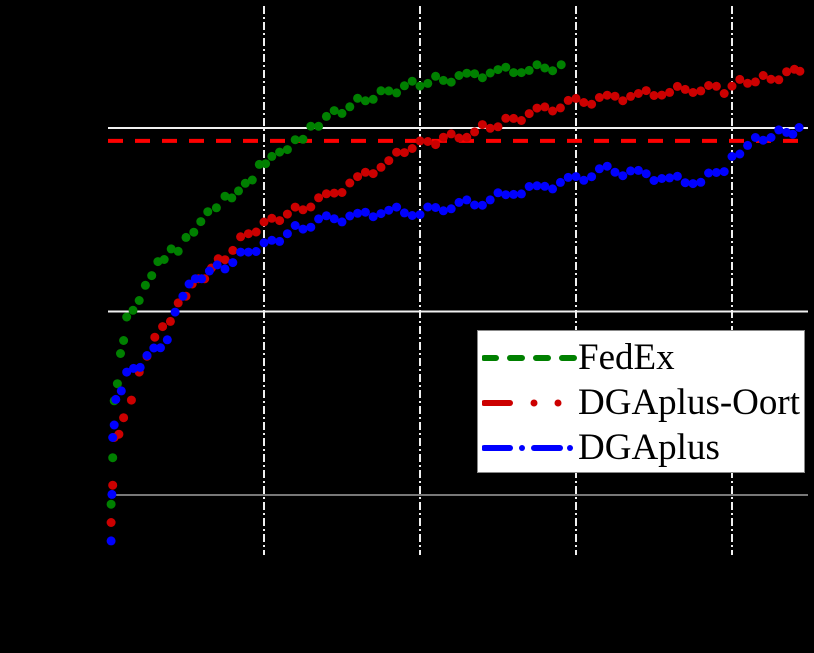 Image resolution: width=814 pixels, height=653 pixels. I want to click on legend-label: DGAplus-Oort, so click(689, 402).